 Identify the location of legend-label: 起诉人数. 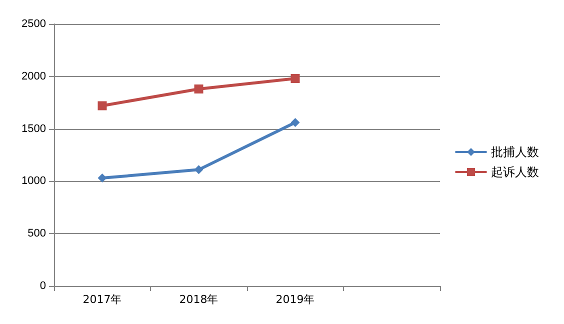
(515, 172).